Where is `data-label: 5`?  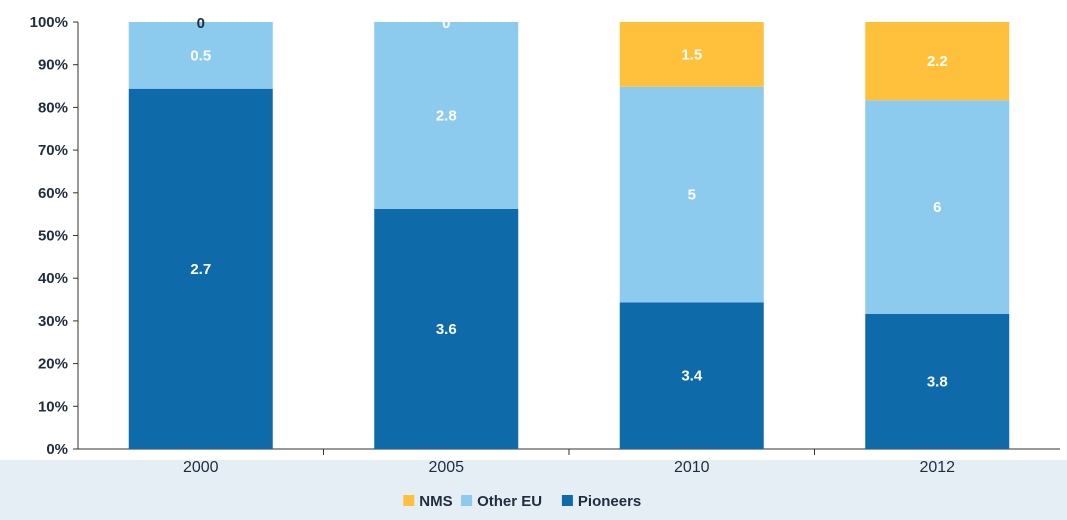 data-label: 5 is located at coordinates (692, 195).